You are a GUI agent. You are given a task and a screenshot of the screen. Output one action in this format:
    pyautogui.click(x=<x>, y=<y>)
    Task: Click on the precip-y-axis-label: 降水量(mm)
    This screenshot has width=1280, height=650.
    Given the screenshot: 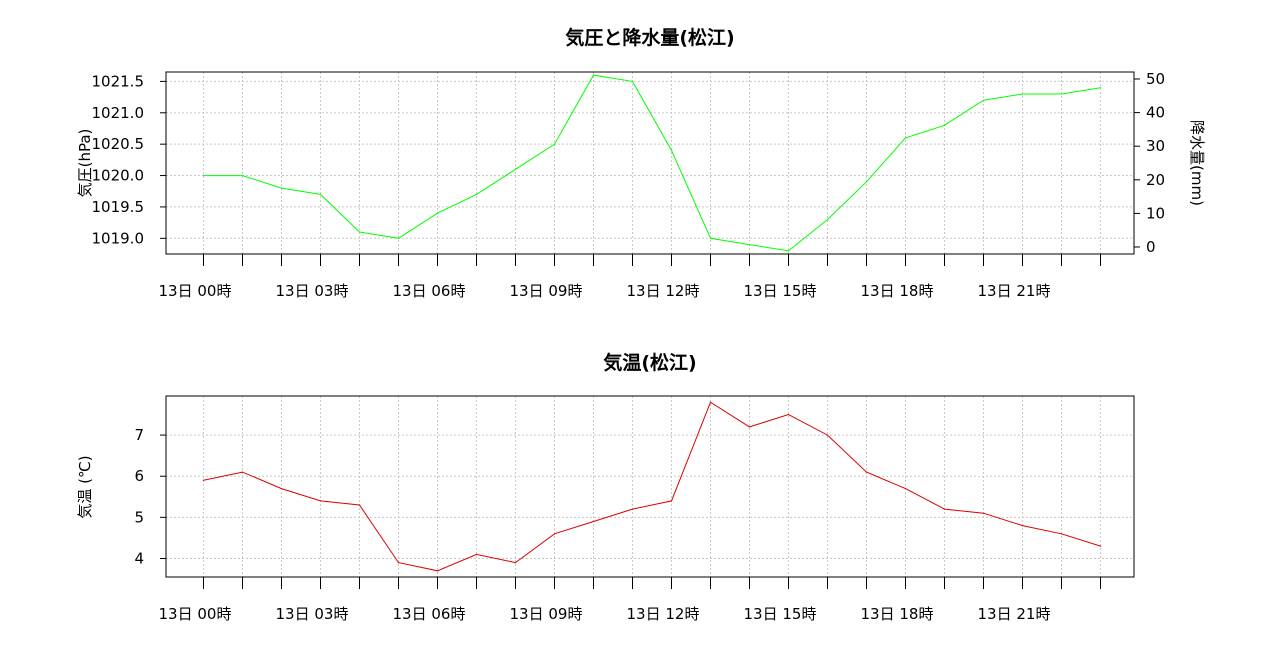 What is the action you would take?
    pyautogui.click(x=1197, y=163)
    